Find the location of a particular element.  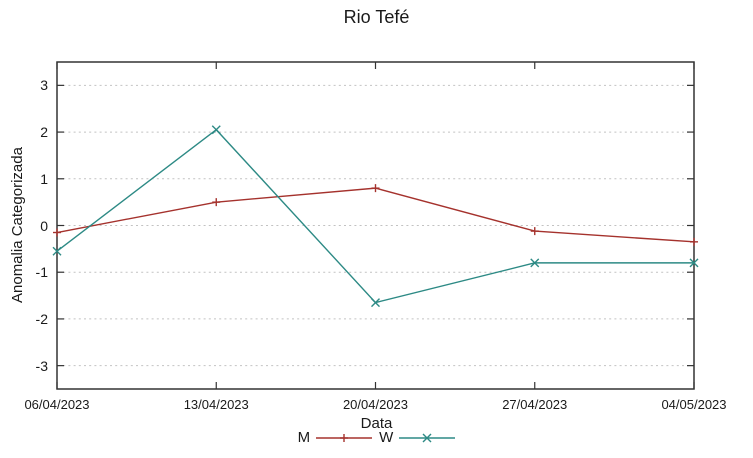

y-tick-label-2: 2 is located at coordinates (44, 132).